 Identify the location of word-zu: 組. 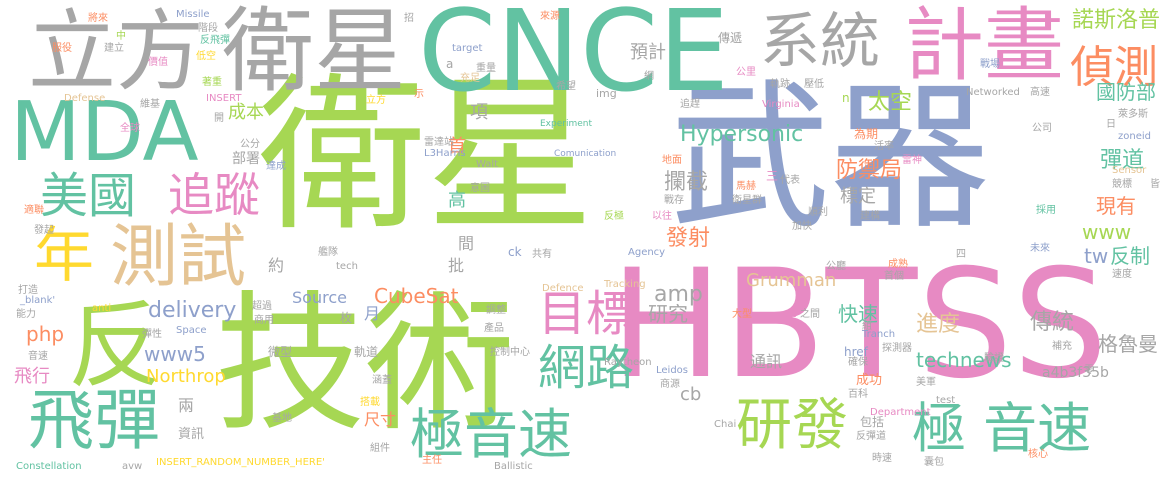
(867, 326).